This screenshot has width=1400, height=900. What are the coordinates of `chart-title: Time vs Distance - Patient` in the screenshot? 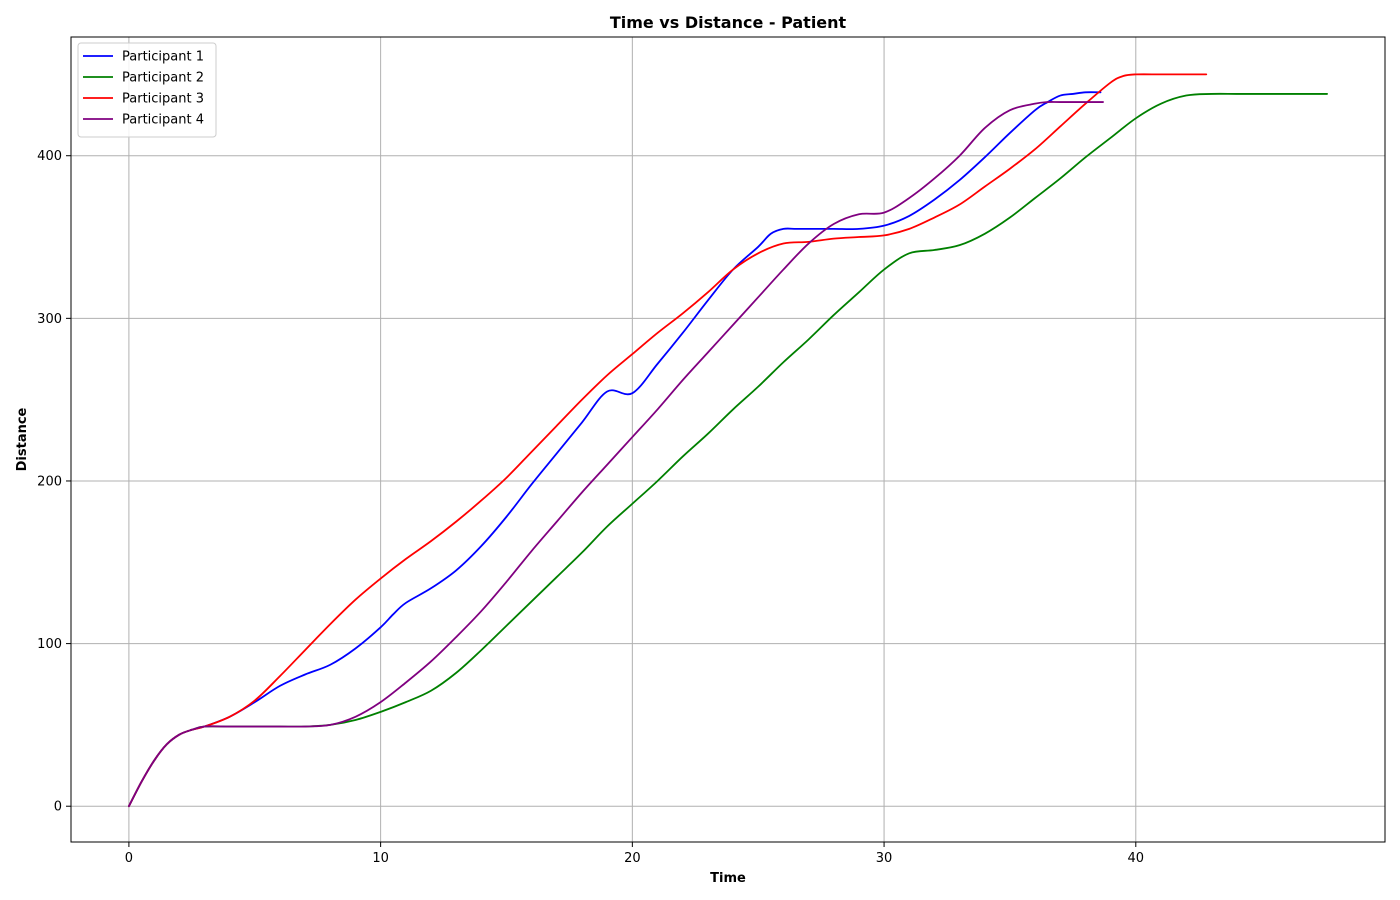 It's located at (728, 22).